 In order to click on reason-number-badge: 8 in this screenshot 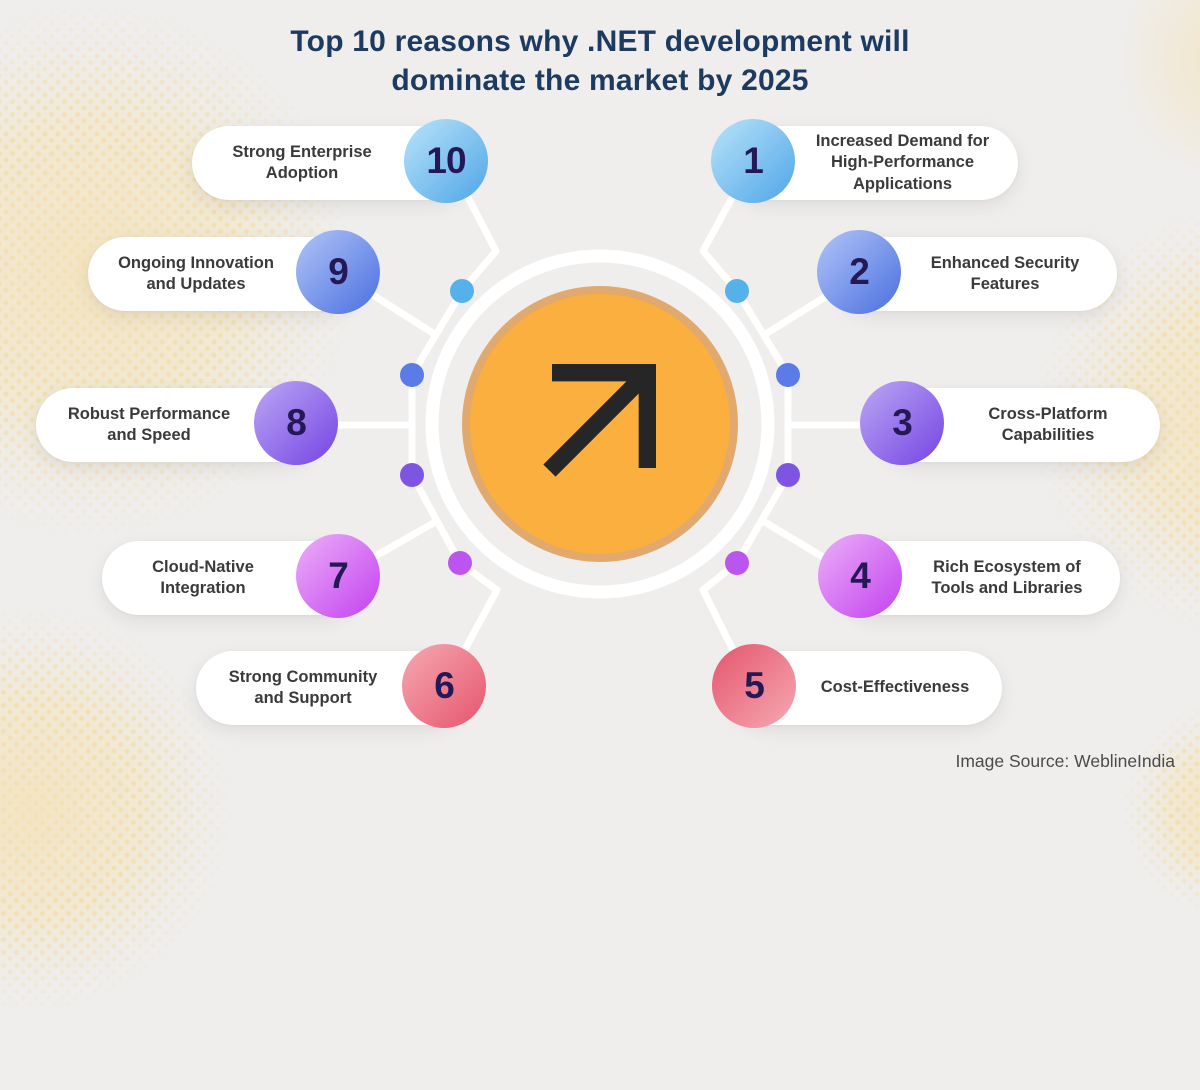, I will do `click(296, 423)`.